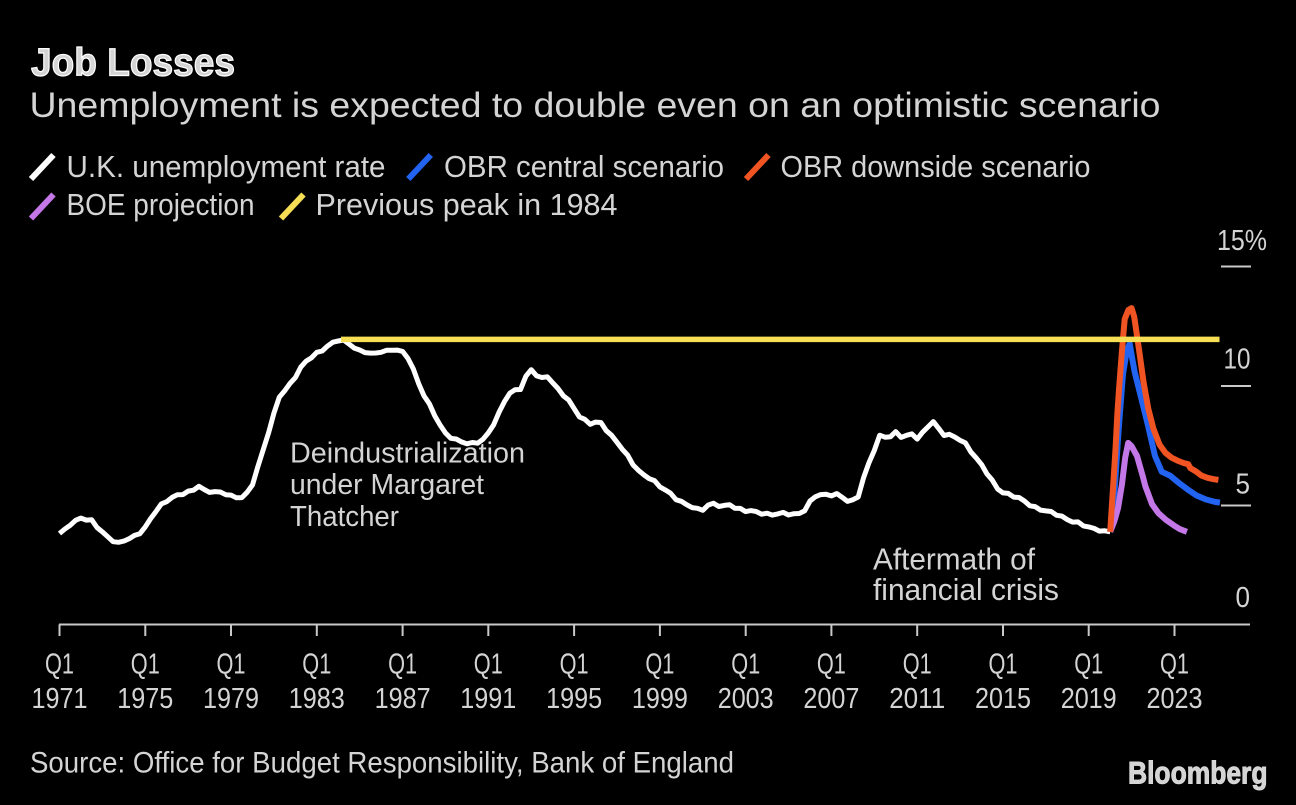 This screenshot has height=805, width=1296. What do you see at coordinates (584, 166) in the screenshot?
I see `svg-text: OBR central scenario` at bounding box center [584, 166].